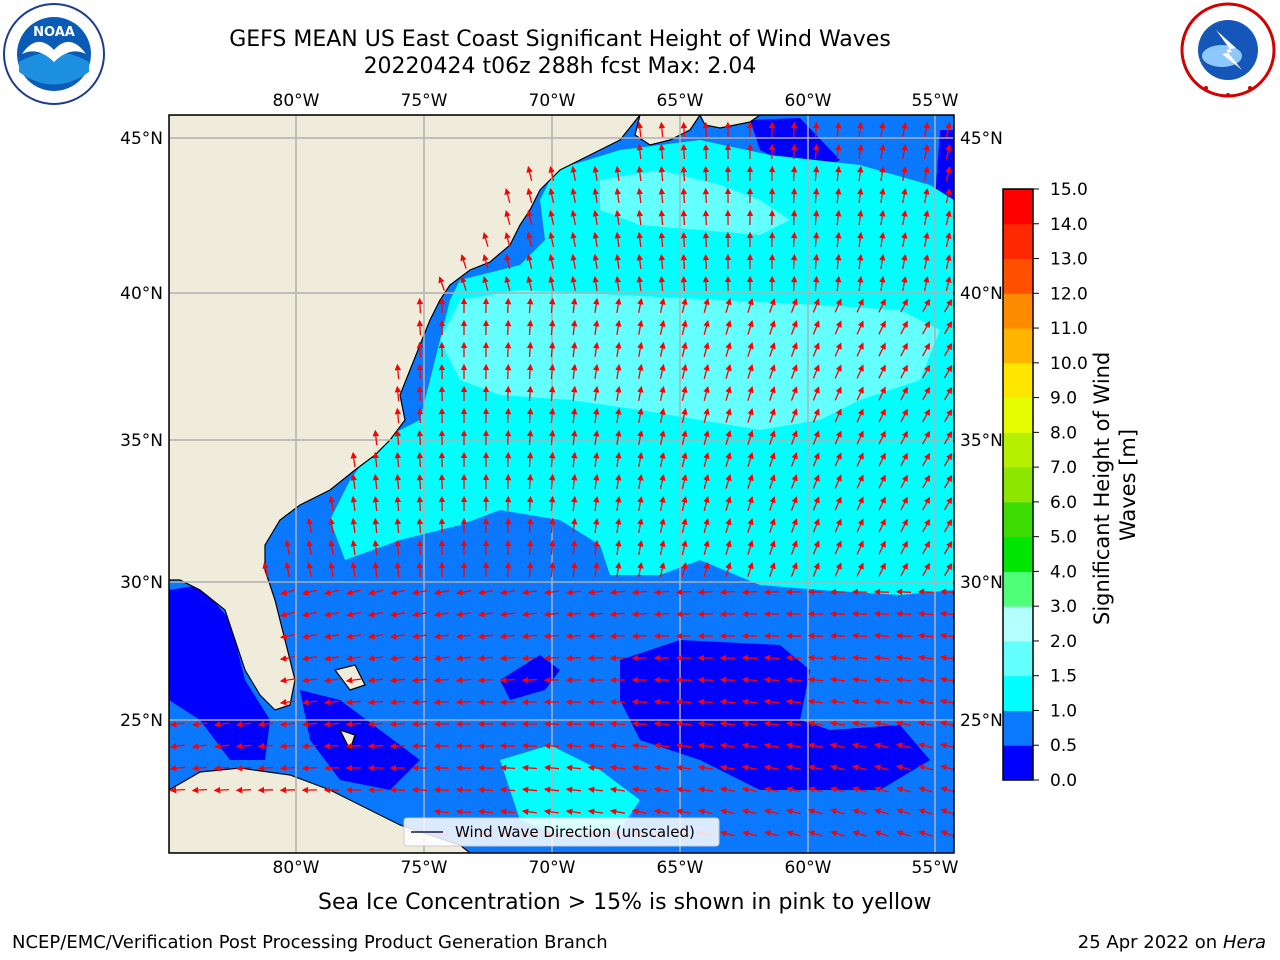 This screenshot has width=1280, height=960. What do you see at coordinates (1228, 50) in the screenshot?
I see `nws-logo` at bounding box center [1228, 50].